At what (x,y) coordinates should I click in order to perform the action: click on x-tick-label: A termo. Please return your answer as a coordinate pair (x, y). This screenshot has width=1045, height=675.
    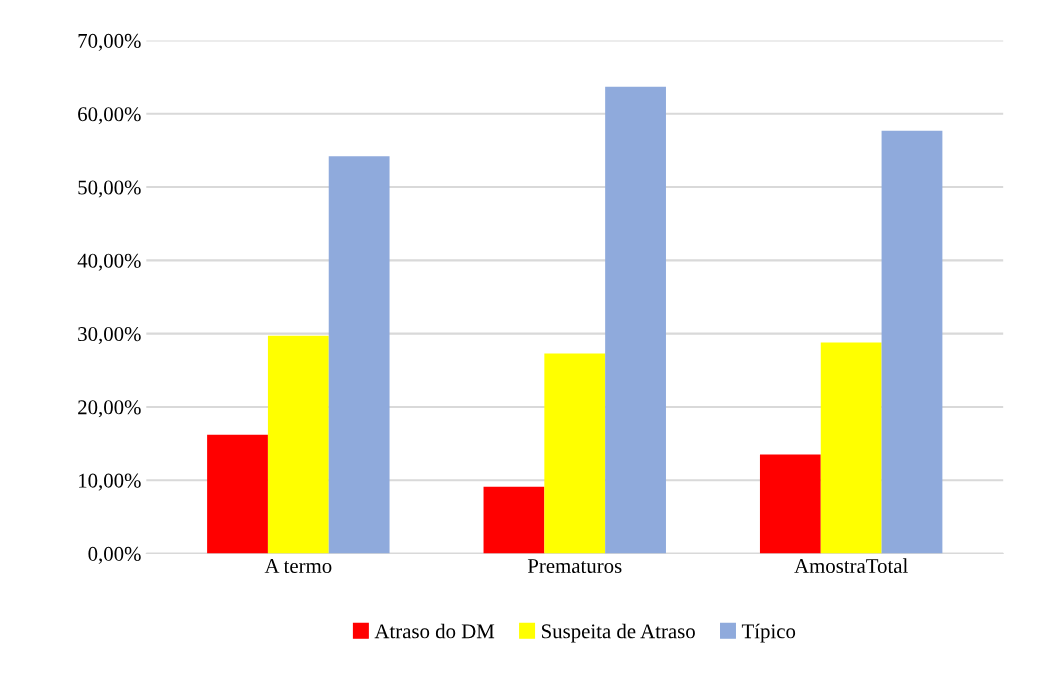
    Looking at the image, I should click on (298, 566).